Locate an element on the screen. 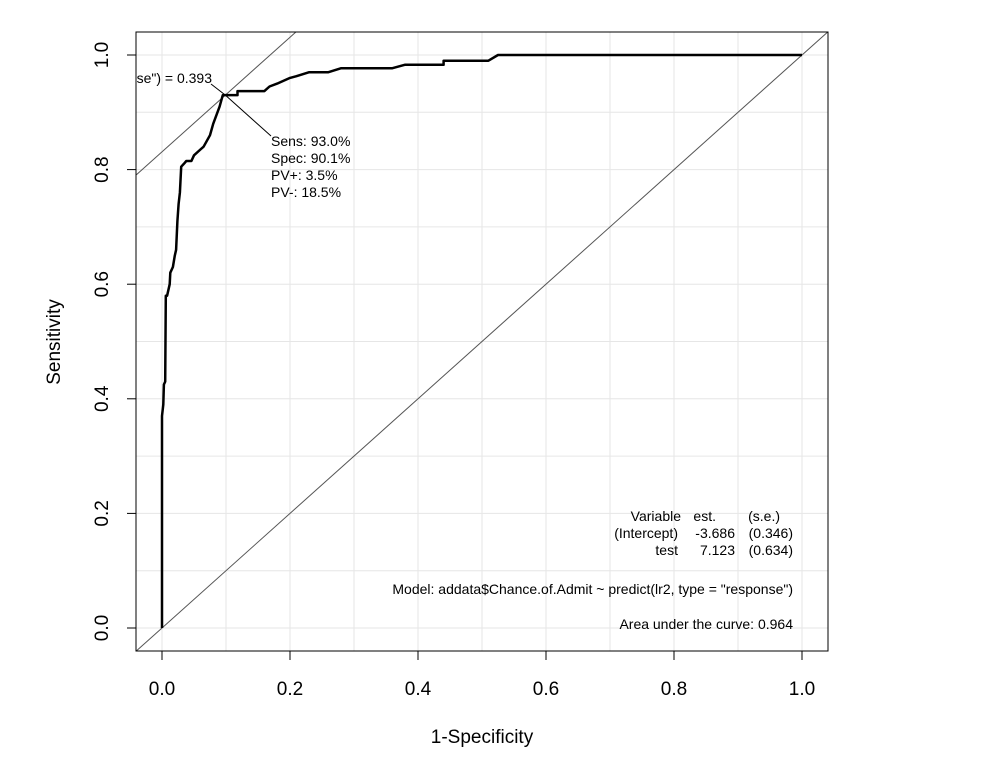 Image resolution: width=986 pixels, height=782 pixels. tangent-line is located at coordinates (216, 103).